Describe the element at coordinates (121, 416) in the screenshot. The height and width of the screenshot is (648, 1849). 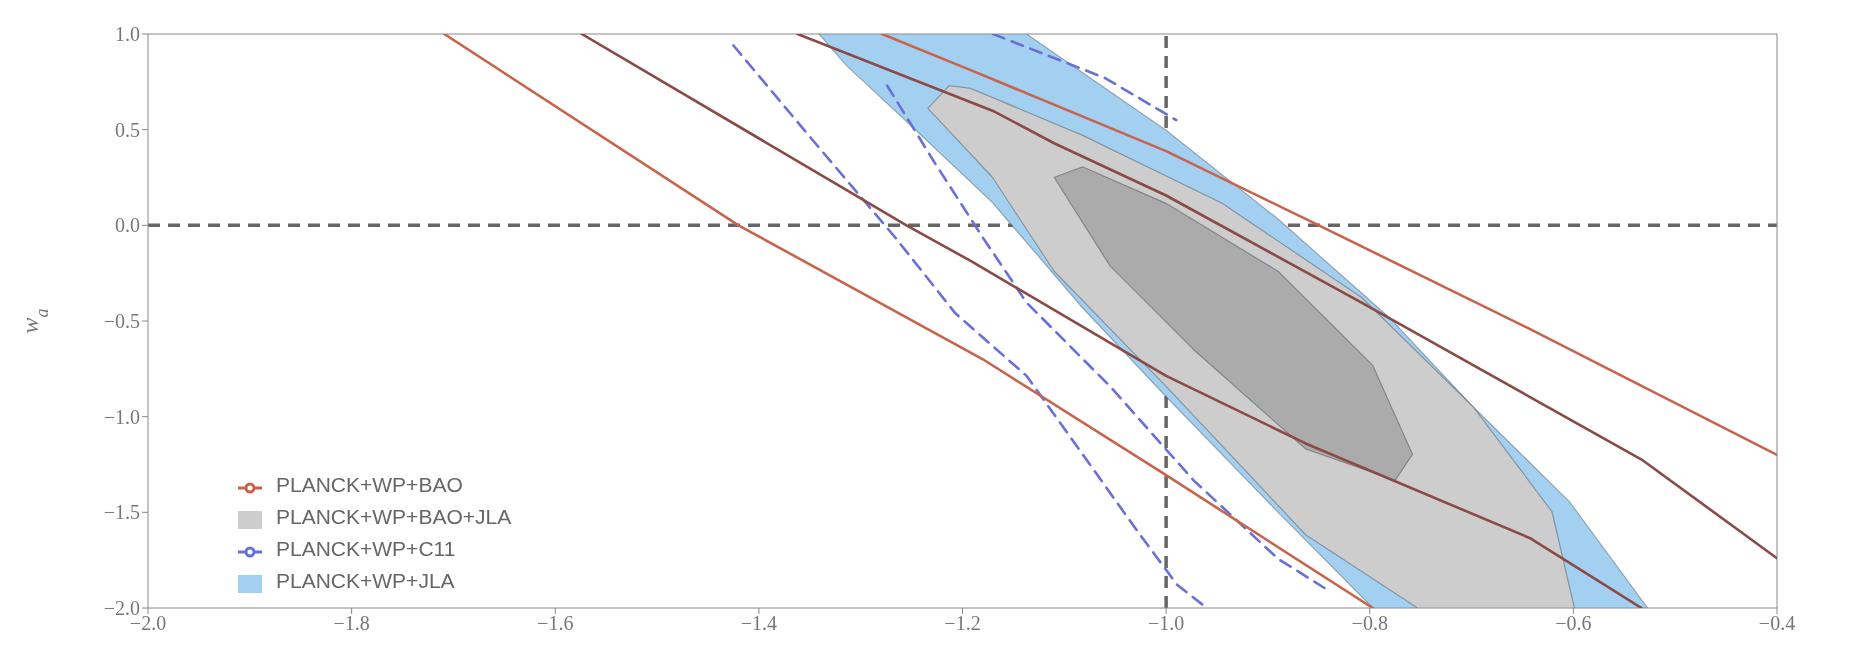
I see `y-tick-label: −1.0` at that location.